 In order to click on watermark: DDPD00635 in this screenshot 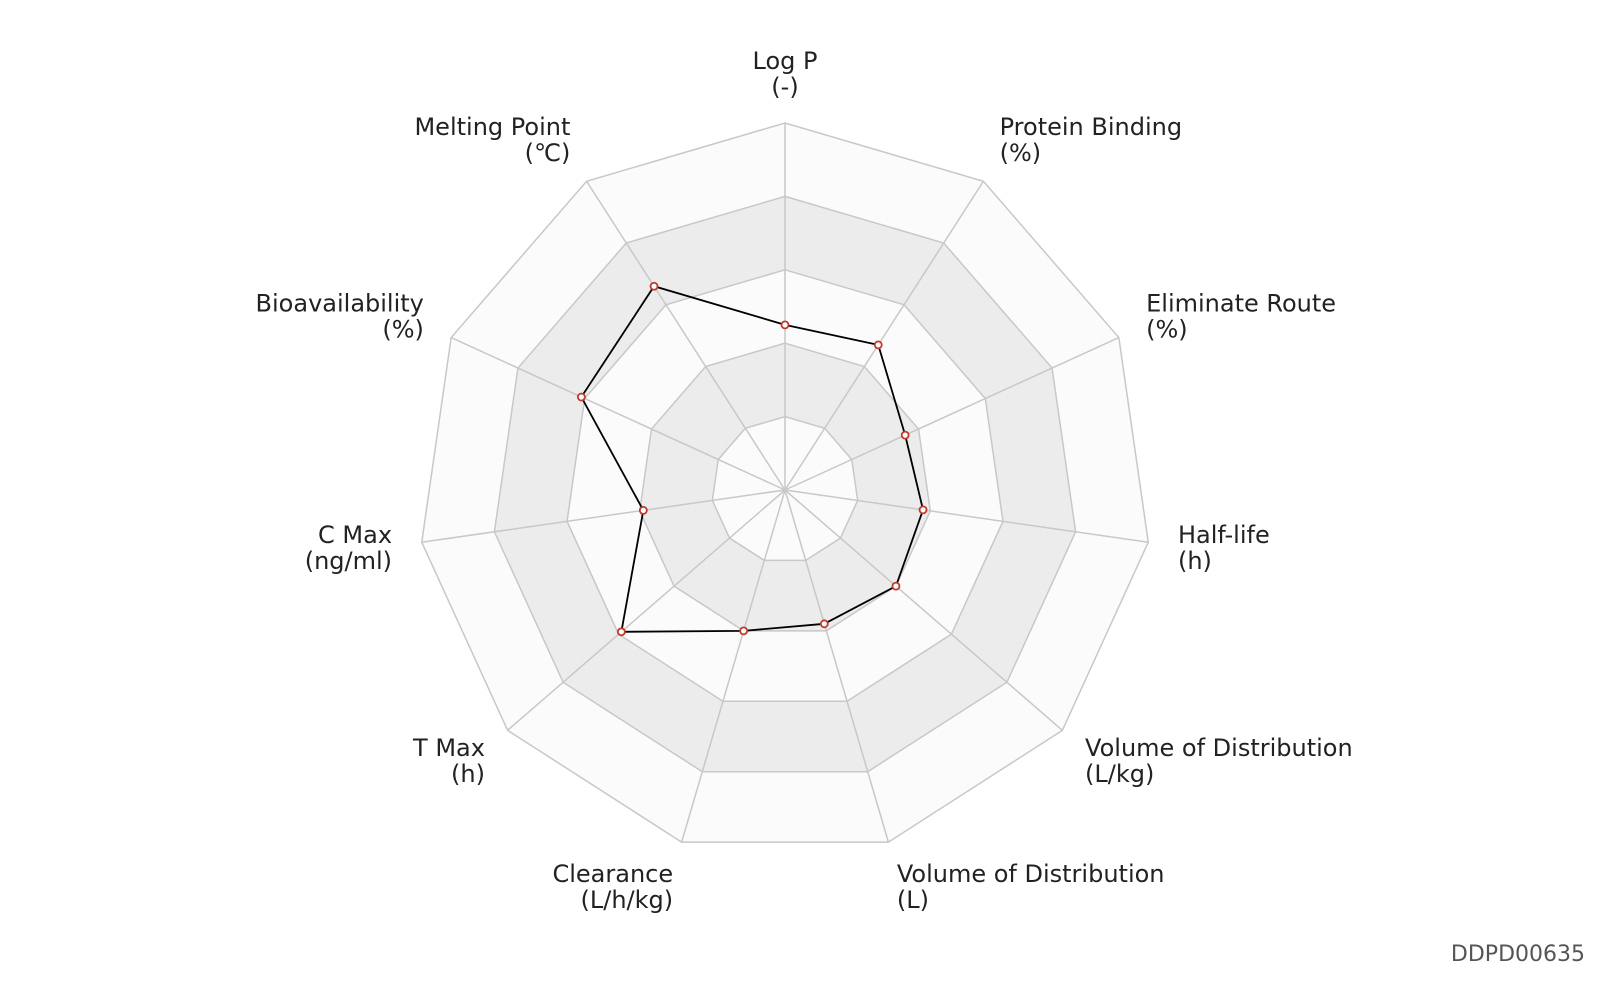, I will do `click(1518, 954)`.